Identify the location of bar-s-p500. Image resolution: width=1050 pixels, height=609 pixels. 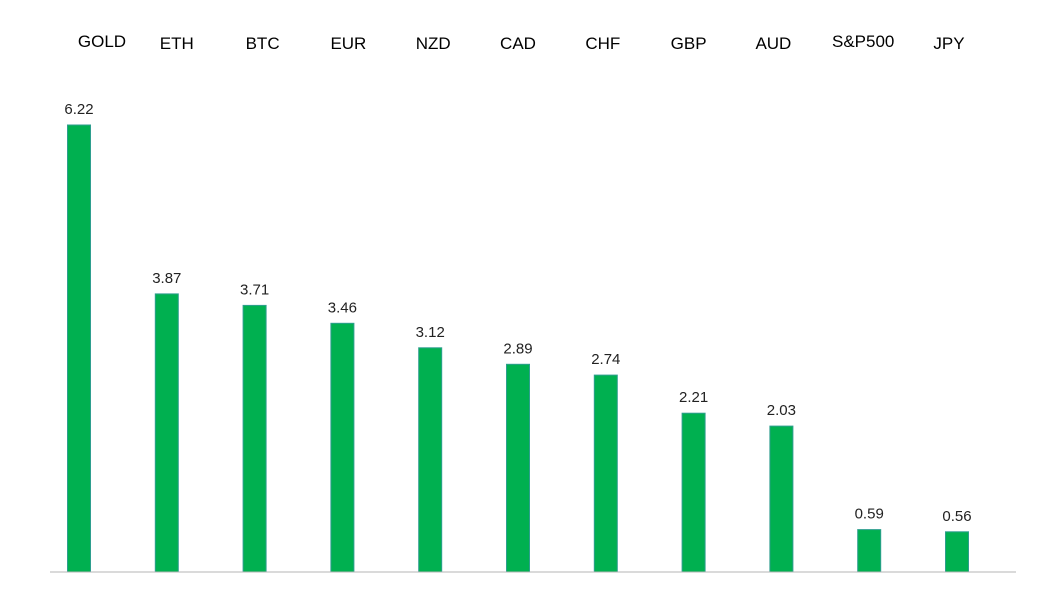
(869, 551).